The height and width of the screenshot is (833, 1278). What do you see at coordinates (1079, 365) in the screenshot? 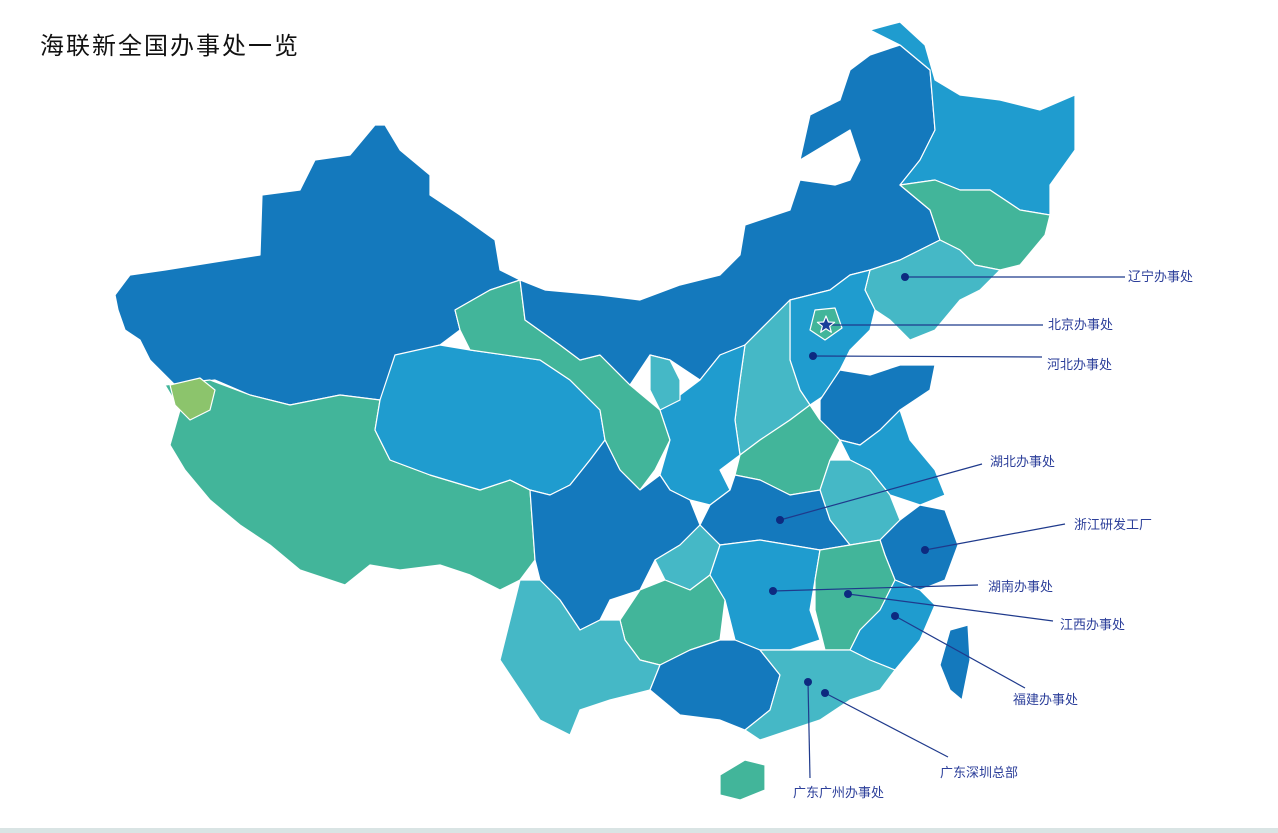
I see `office-label: 河北办事处` at bounding box center [1079, 365].